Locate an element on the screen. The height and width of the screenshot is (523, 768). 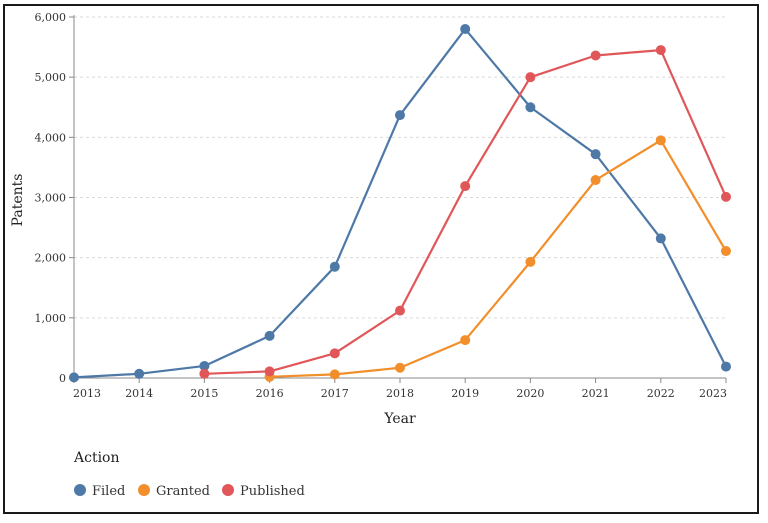
legend-swatch-published is located at coordinates (228, 490).